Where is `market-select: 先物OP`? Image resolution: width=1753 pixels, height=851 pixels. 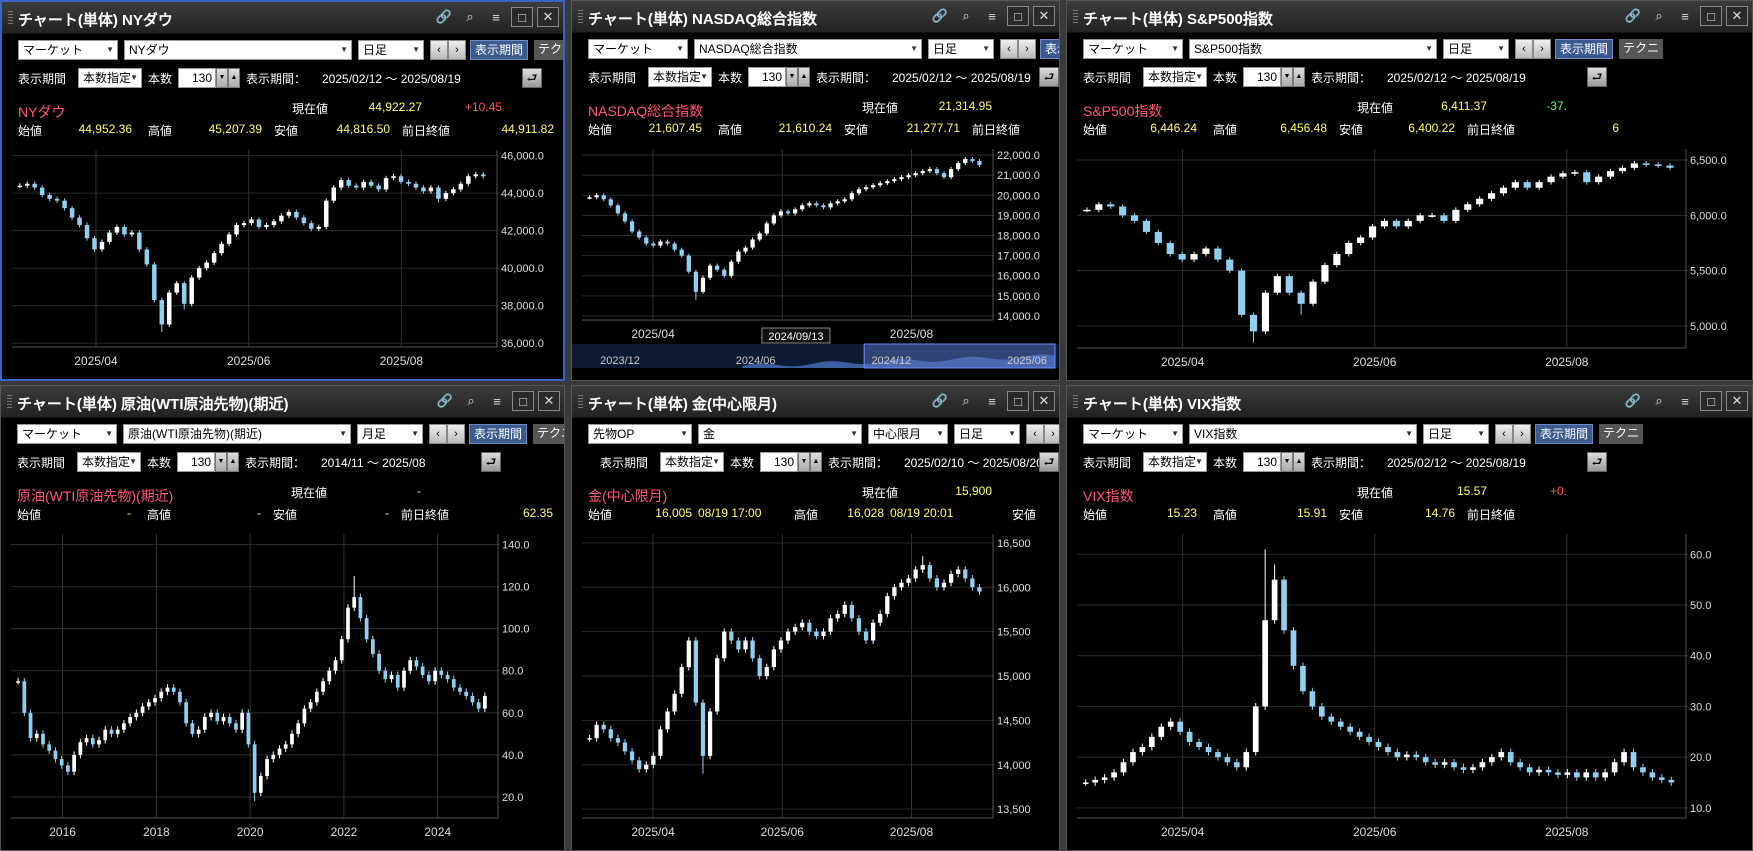
market-select: 先物OP is located at coordinates (640, 434).